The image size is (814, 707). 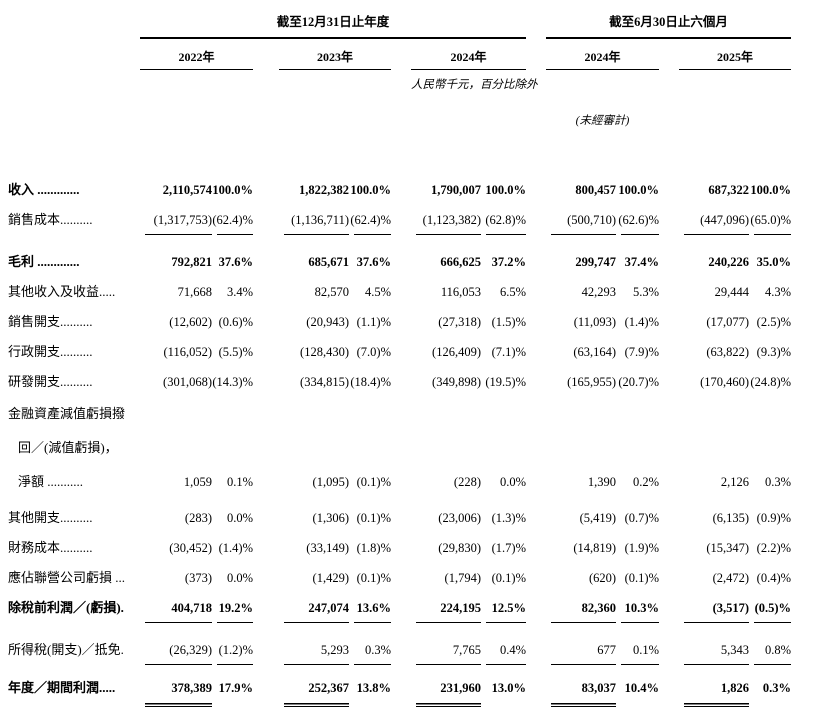 I want to click on value-cell: (126,409), so click(x=456, y=352).